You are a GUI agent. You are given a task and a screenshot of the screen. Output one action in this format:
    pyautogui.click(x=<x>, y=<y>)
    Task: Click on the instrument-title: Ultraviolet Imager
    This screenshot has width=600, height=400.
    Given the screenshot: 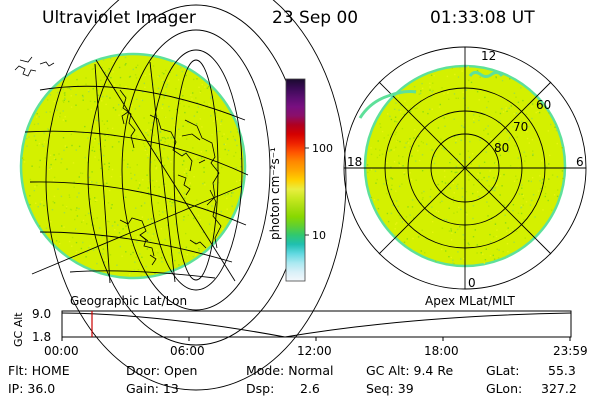 What is the action you would take?
    pyautogui.click(x=119, y=18)
    